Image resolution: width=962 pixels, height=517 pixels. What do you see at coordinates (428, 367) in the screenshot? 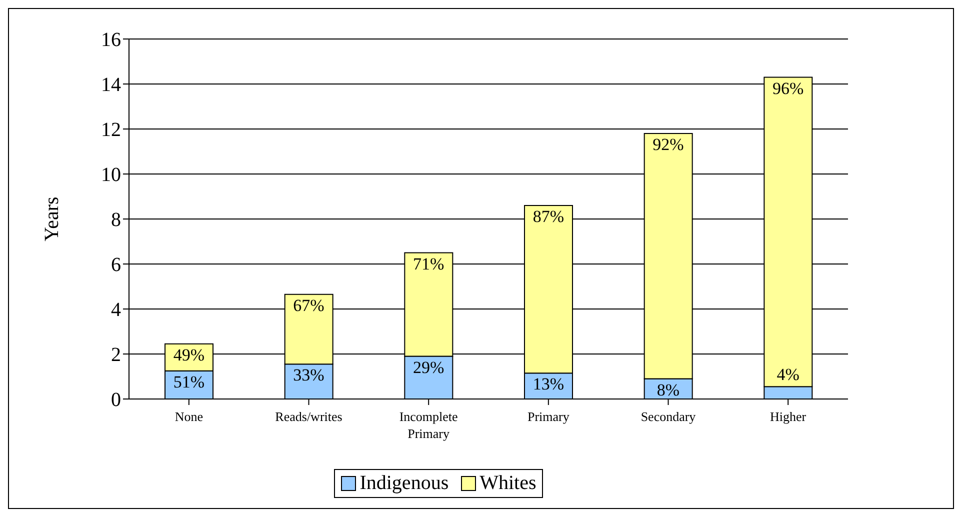
I see `annotation: 29%` at bounding box center [428, 367].